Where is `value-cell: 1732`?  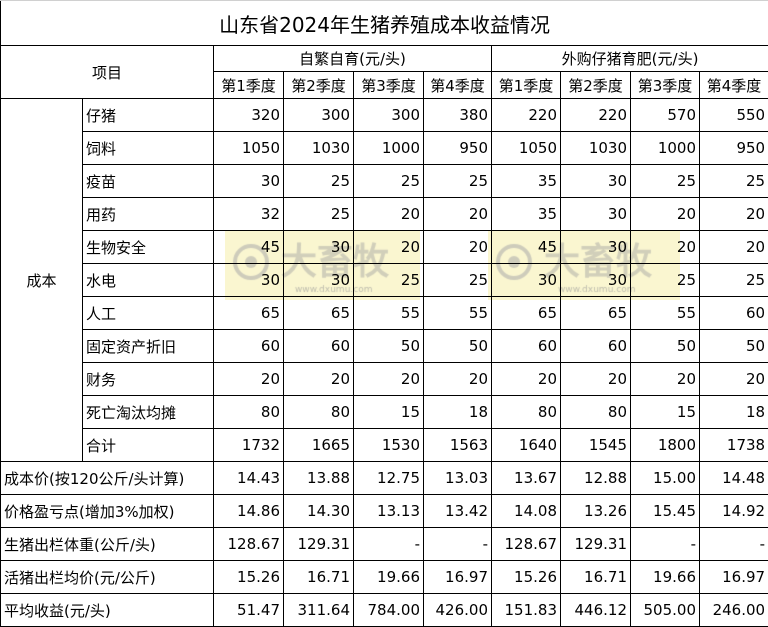
value-cell: 1732 is located at coordinates (248, 445).